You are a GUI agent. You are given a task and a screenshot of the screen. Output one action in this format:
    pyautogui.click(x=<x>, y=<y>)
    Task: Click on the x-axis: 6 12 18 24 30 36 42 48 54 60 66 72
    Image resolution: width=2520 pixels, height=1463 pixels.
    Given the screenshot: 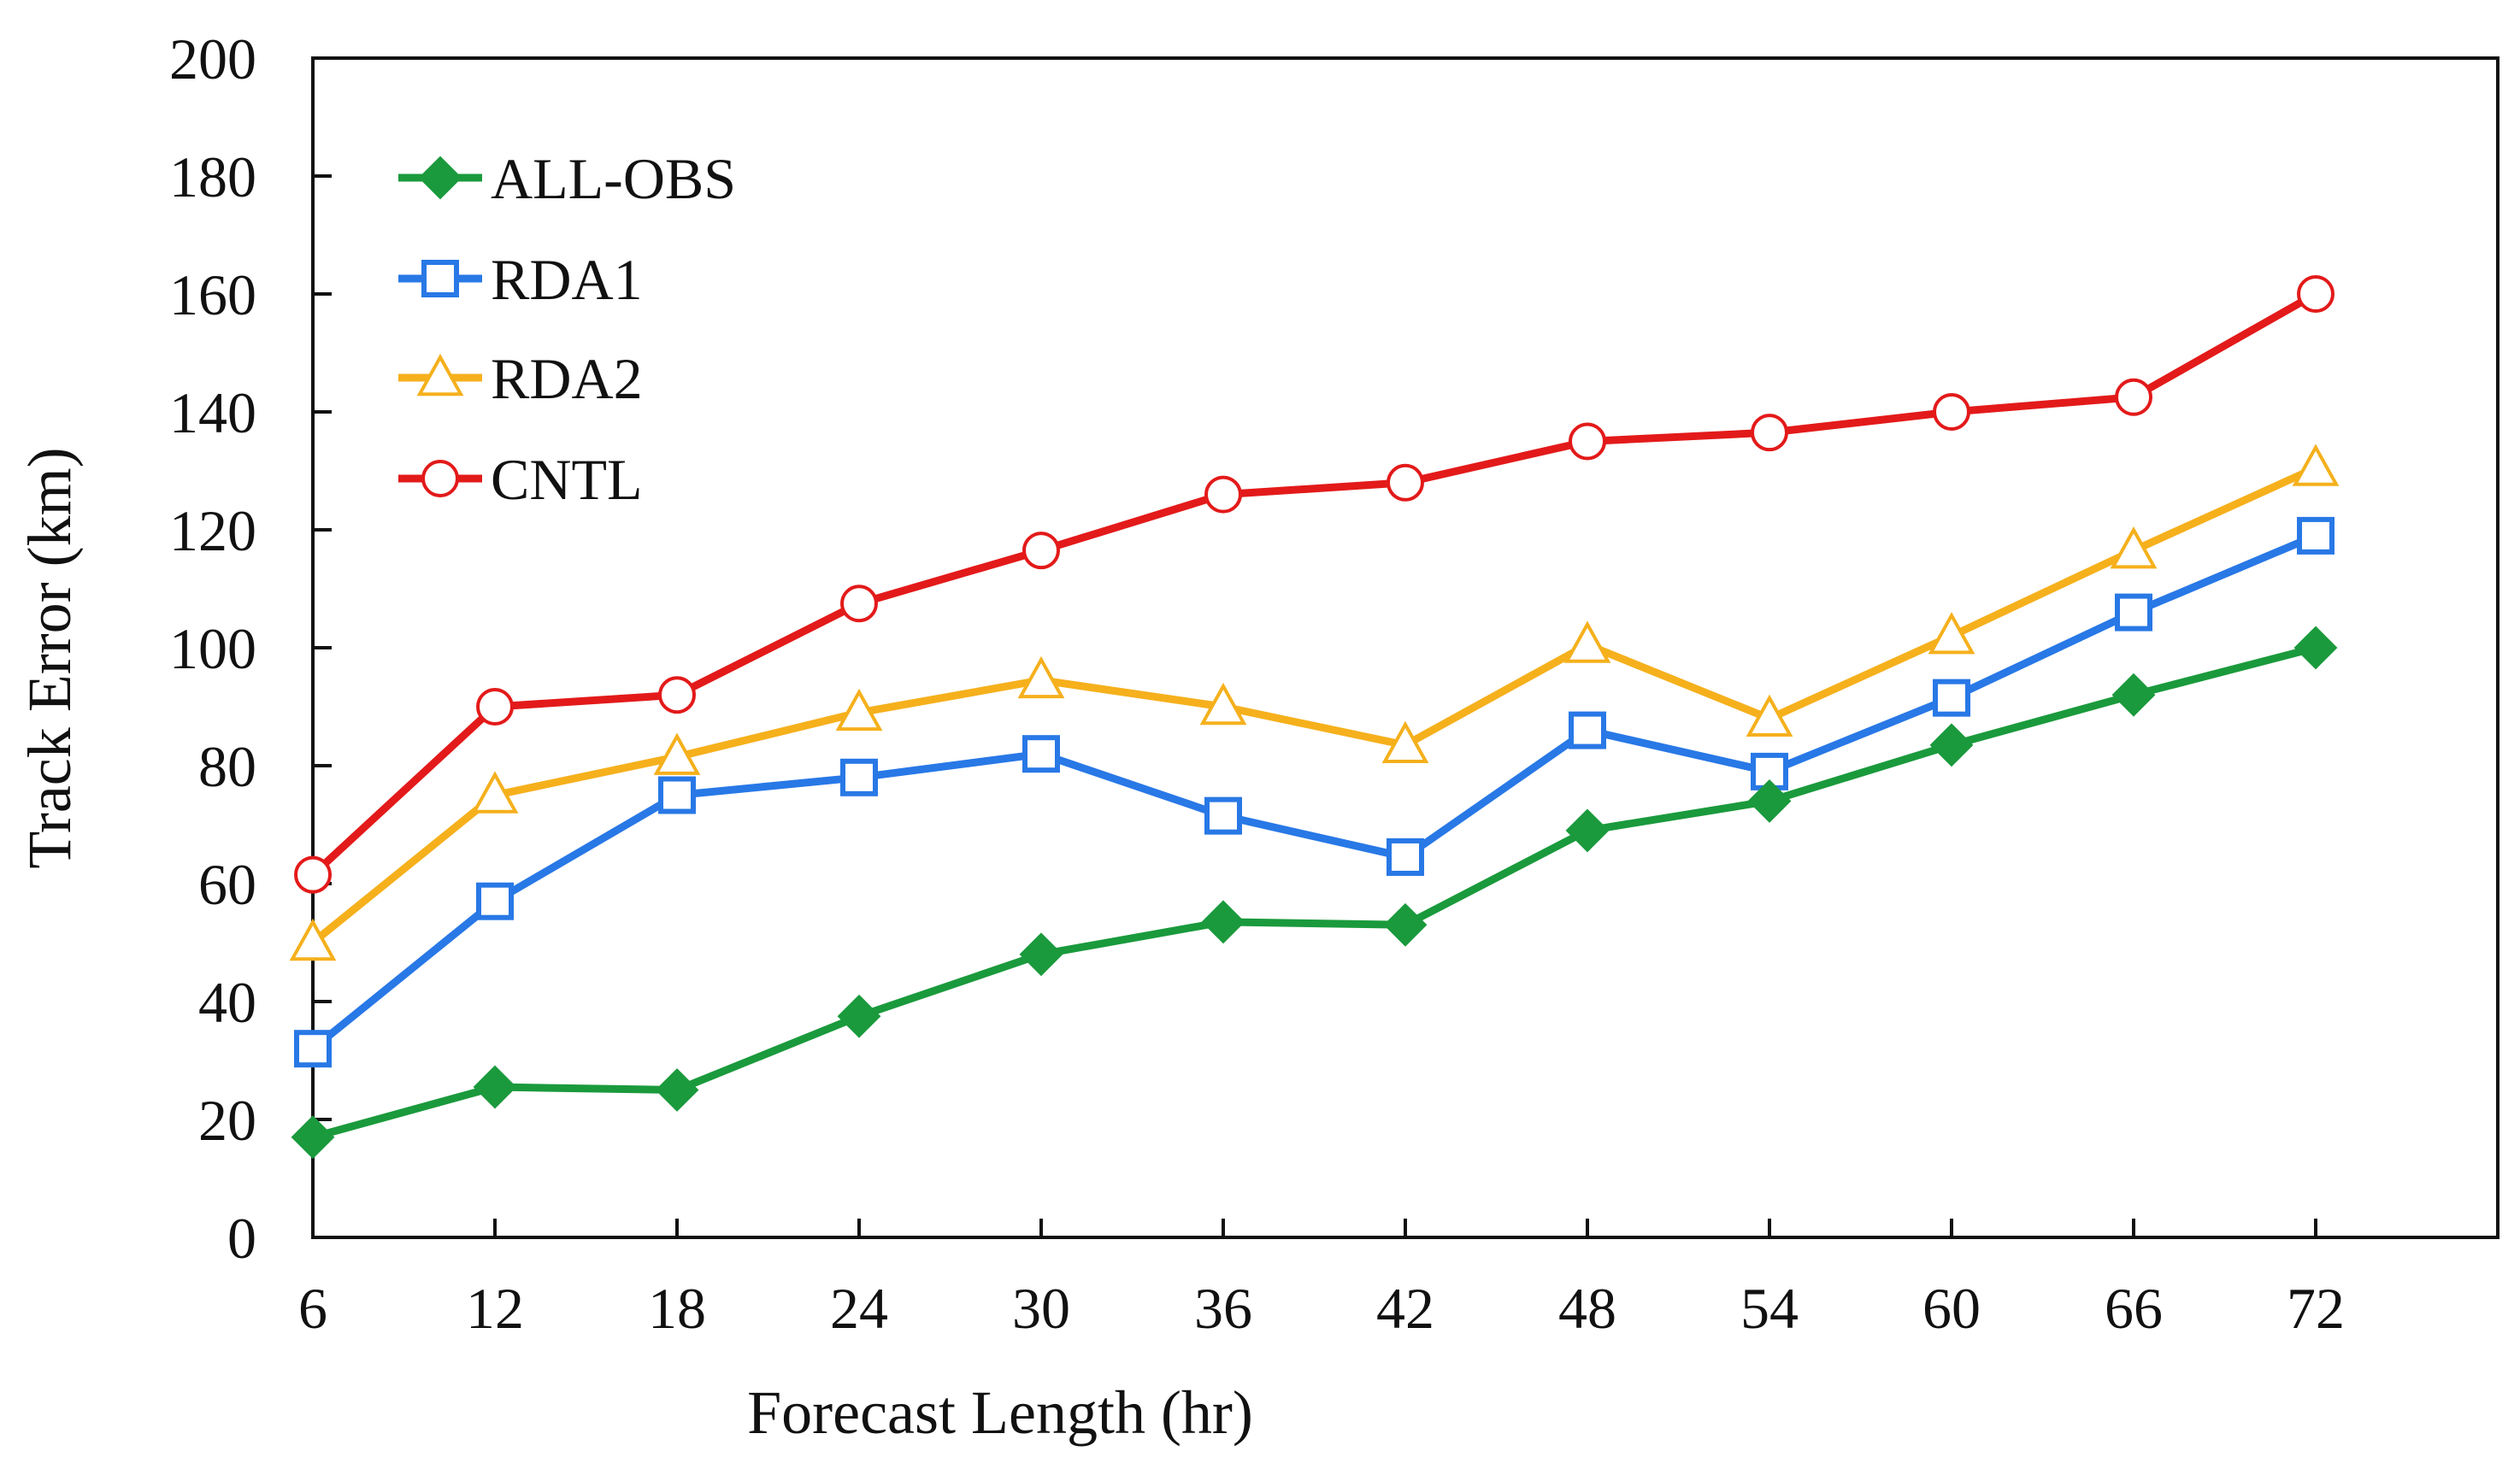 What is the action you would take?
    pyautogui.click(x=1321, y=1280)
    